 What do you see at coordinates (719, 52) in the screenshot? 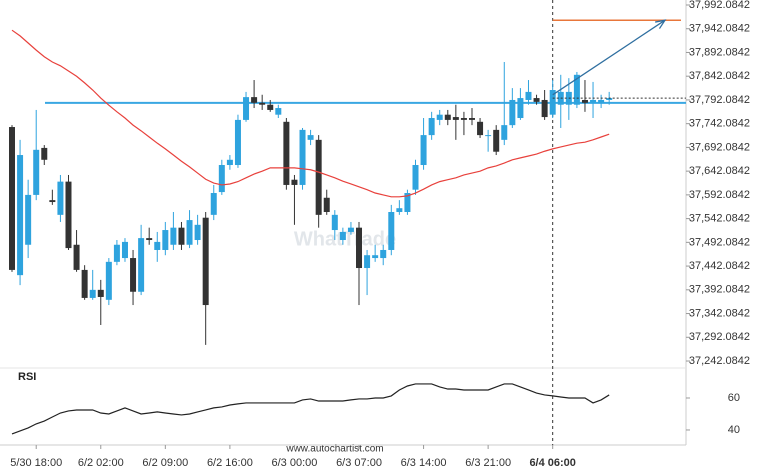
I see `y-tick-label: 37,892.0842` at bounding box center [719, 52].